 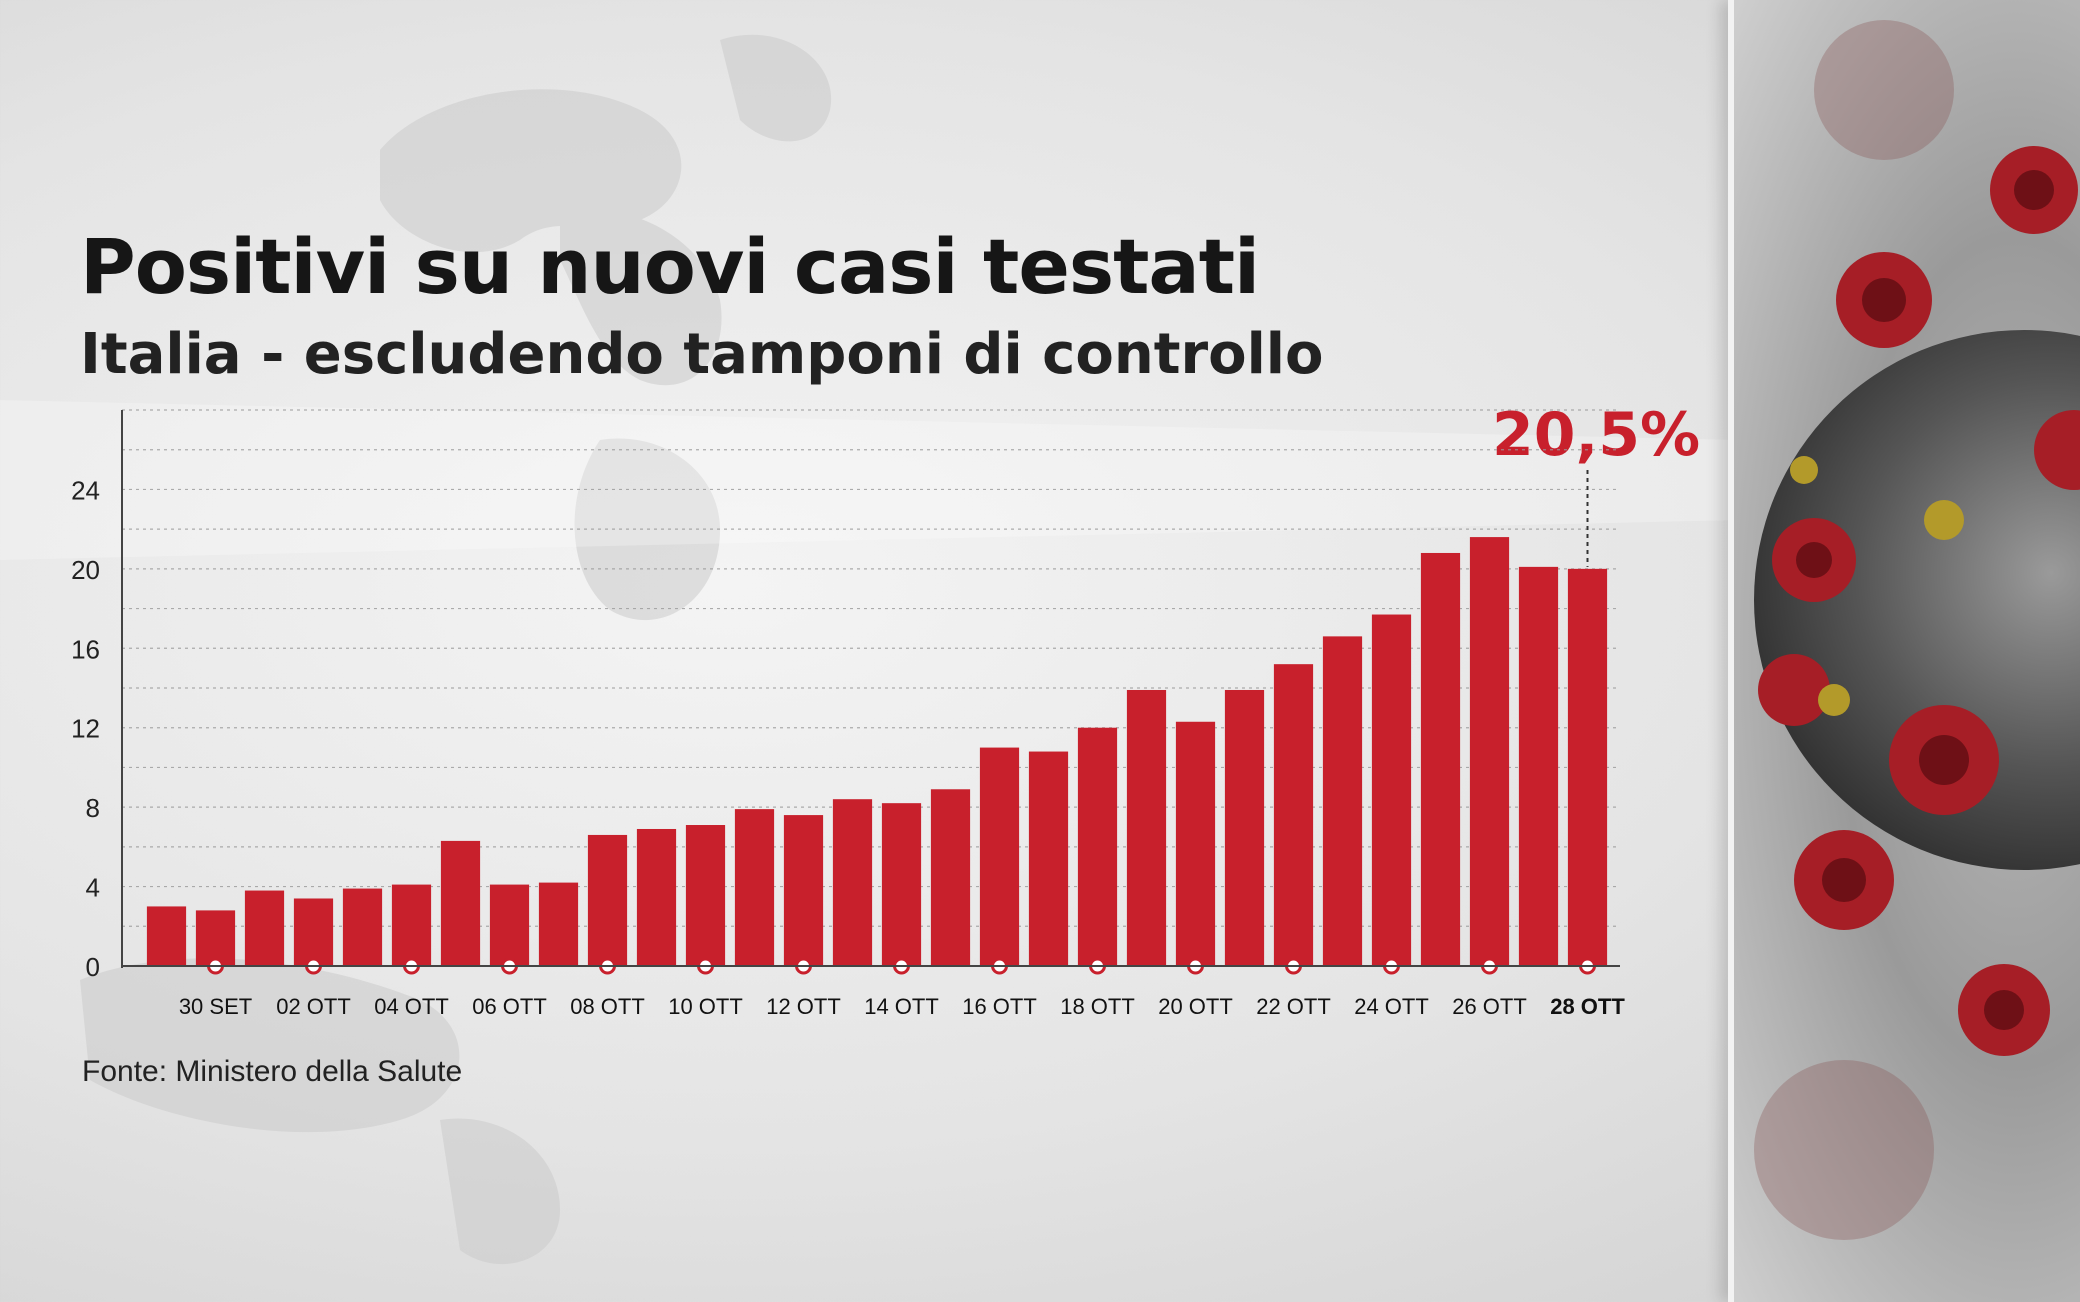 What do you see at coordinates (607, 1006) in the screenshot?
I see `x-tick-label: 08 OTT` at bounding box center [607, 1006].